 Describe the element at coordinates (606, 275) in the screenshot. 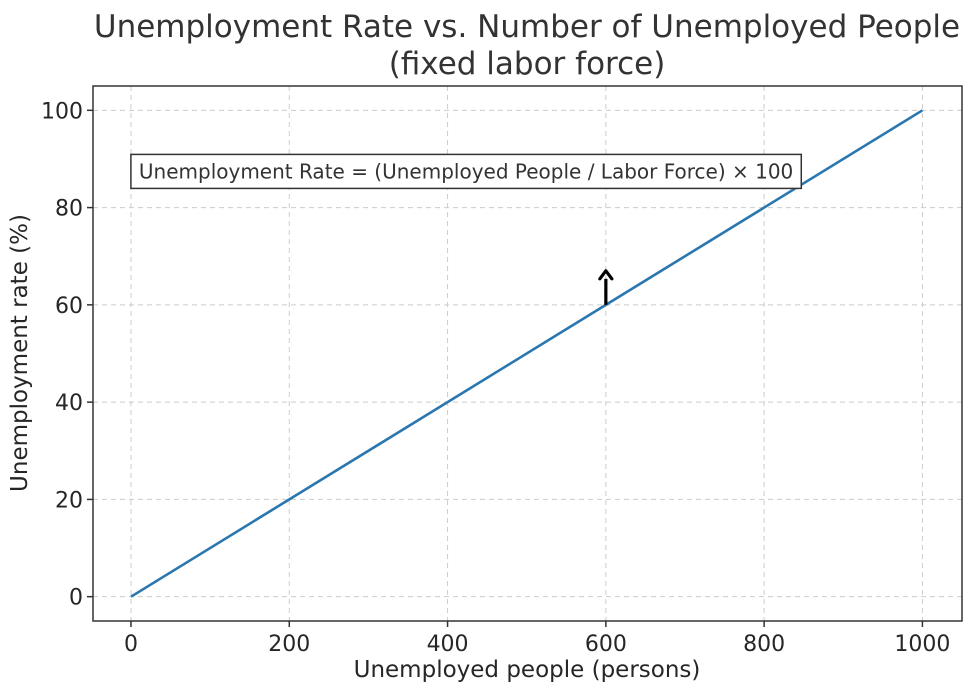

I see `arrow-head` at that location.